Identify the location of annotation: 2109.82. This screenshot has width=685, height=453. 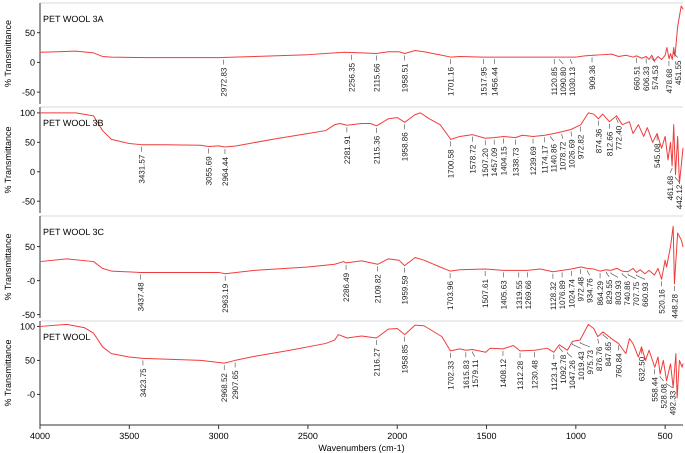
(378, 289).